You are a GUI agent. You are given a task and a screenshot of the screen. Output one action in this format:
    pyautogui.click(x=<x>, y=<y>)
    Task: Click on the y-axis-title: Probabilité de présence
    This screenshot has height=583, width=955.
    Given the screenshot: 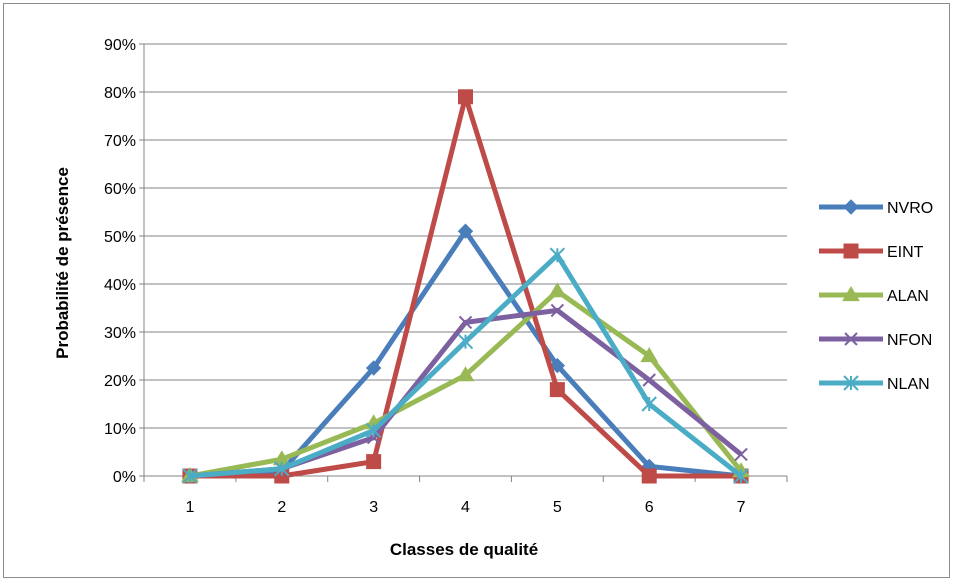 What is the action you would take?
    pyautogui.click(x=62, y=263)
    